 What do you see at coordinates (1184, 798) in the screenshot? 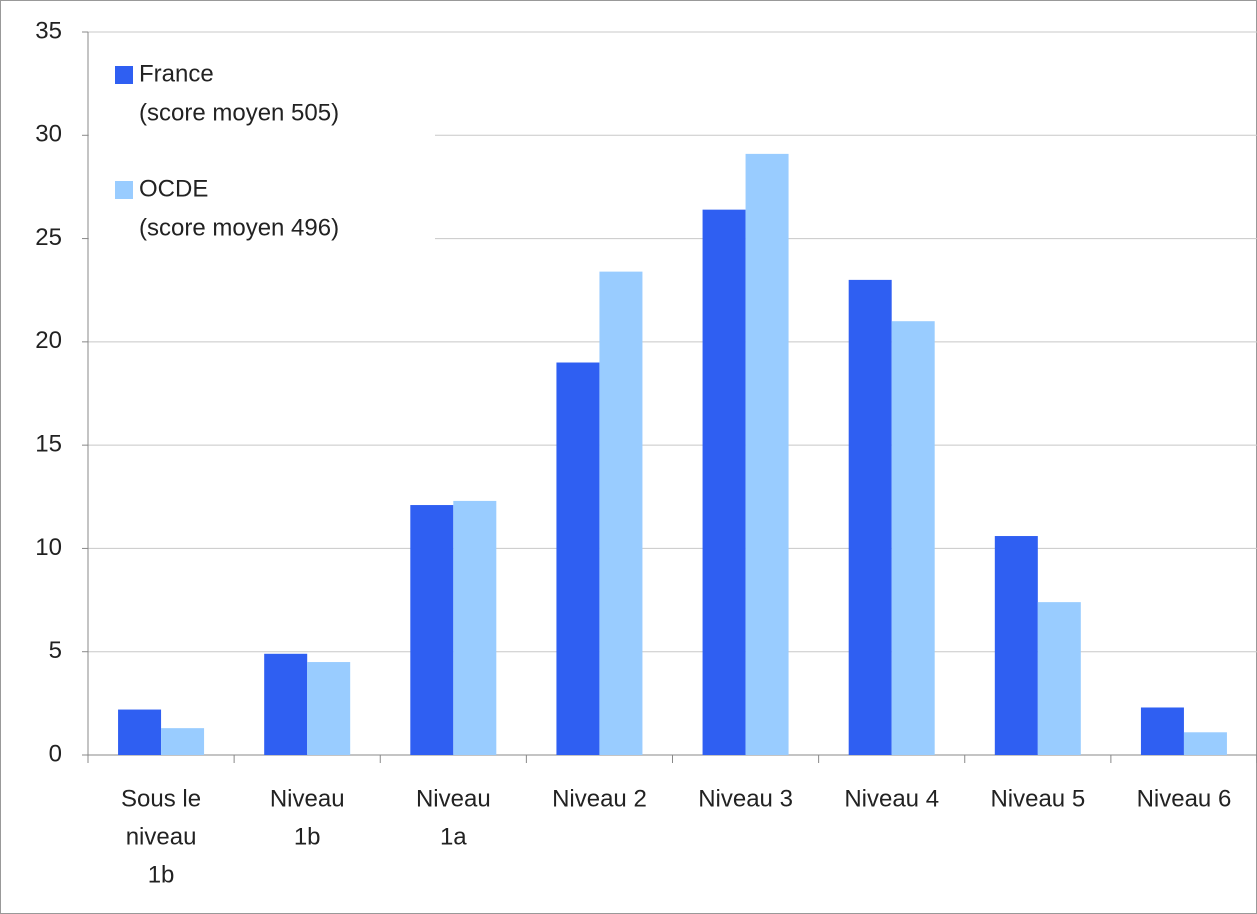
I see `x-tick-label: Niveau 6` at bounding box center [1184, 798].